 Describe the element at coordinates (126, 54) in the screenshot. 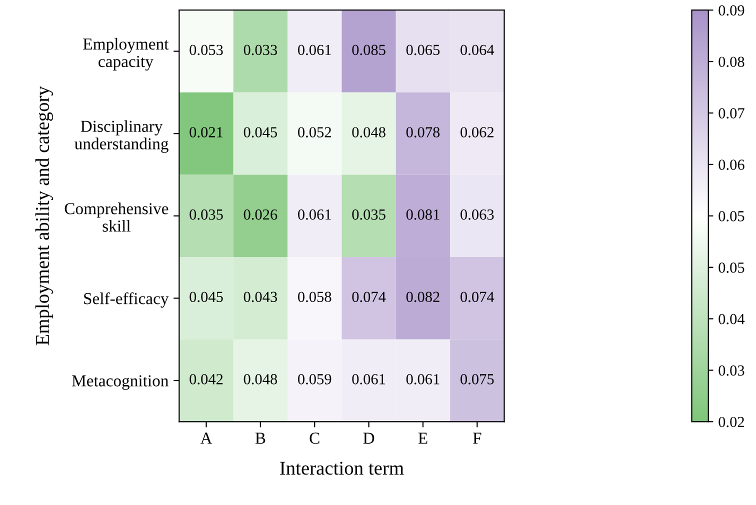

I see `y-tick-label: Employment capacity` at that location.